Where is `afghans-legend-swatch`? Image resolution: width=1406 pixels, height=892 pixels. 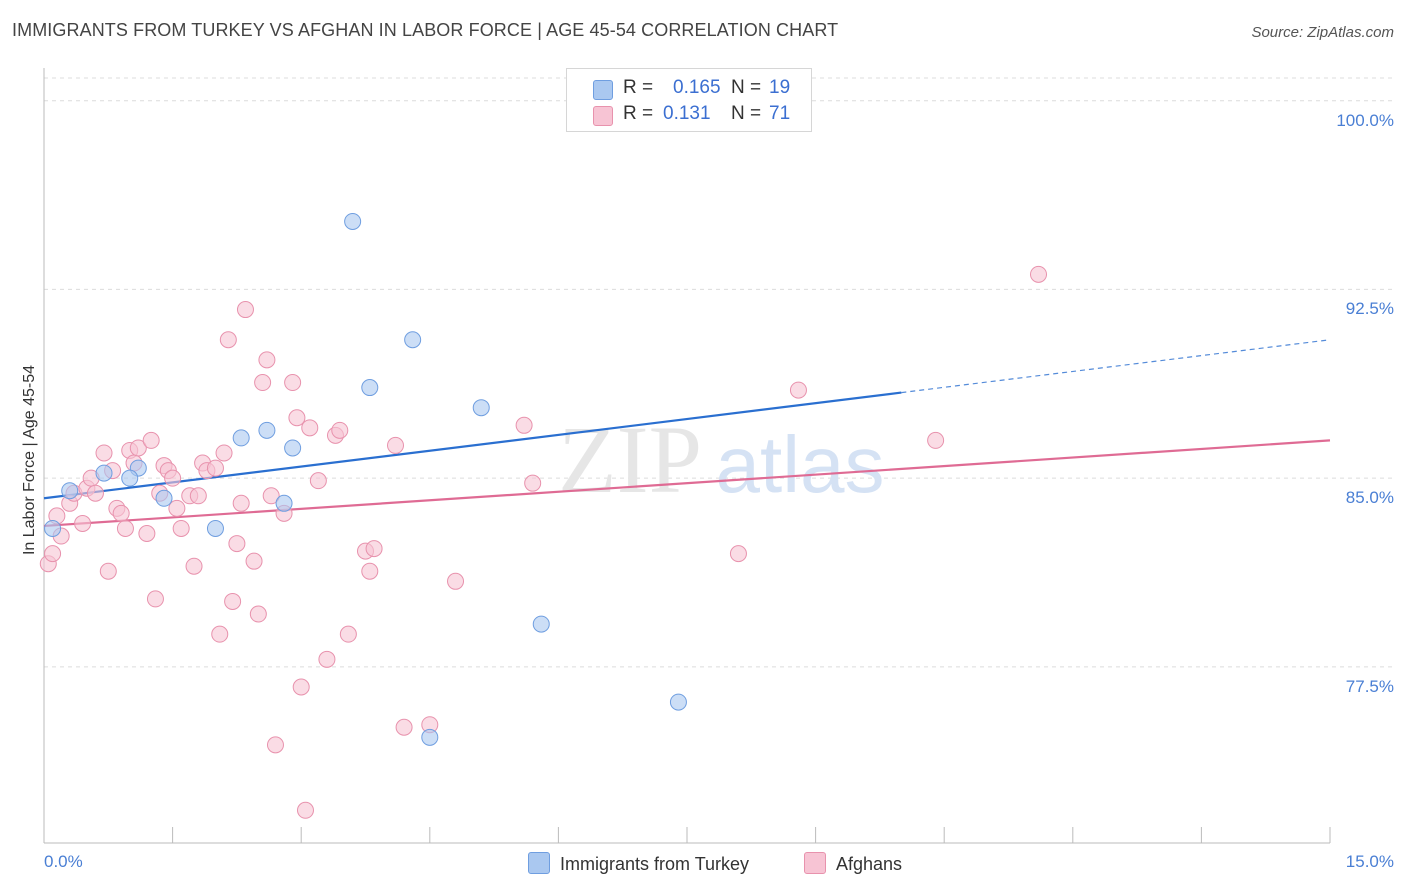 afghans-legend-swatch is located at coordinates (815, 863).